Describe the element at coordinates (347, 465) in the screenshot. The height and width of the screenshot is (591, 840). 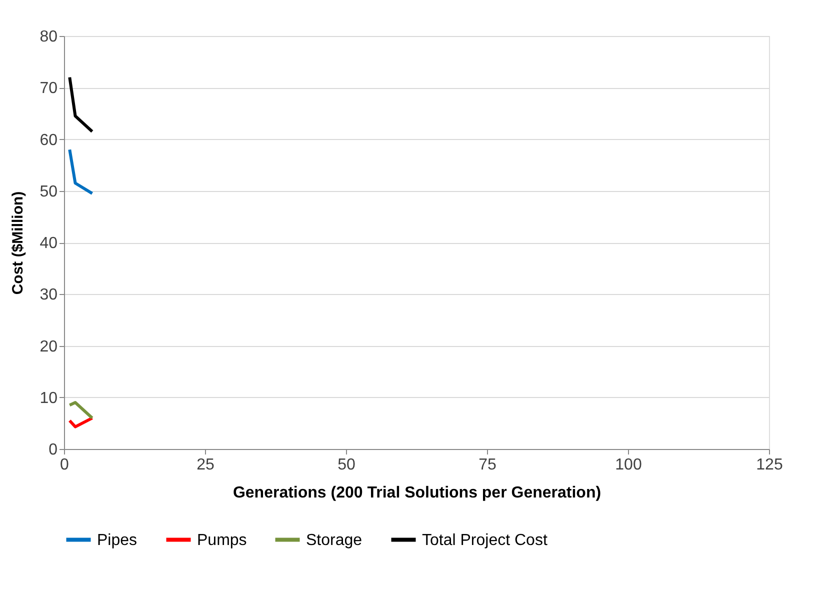
I see `x-tick-label: 50` at that location.